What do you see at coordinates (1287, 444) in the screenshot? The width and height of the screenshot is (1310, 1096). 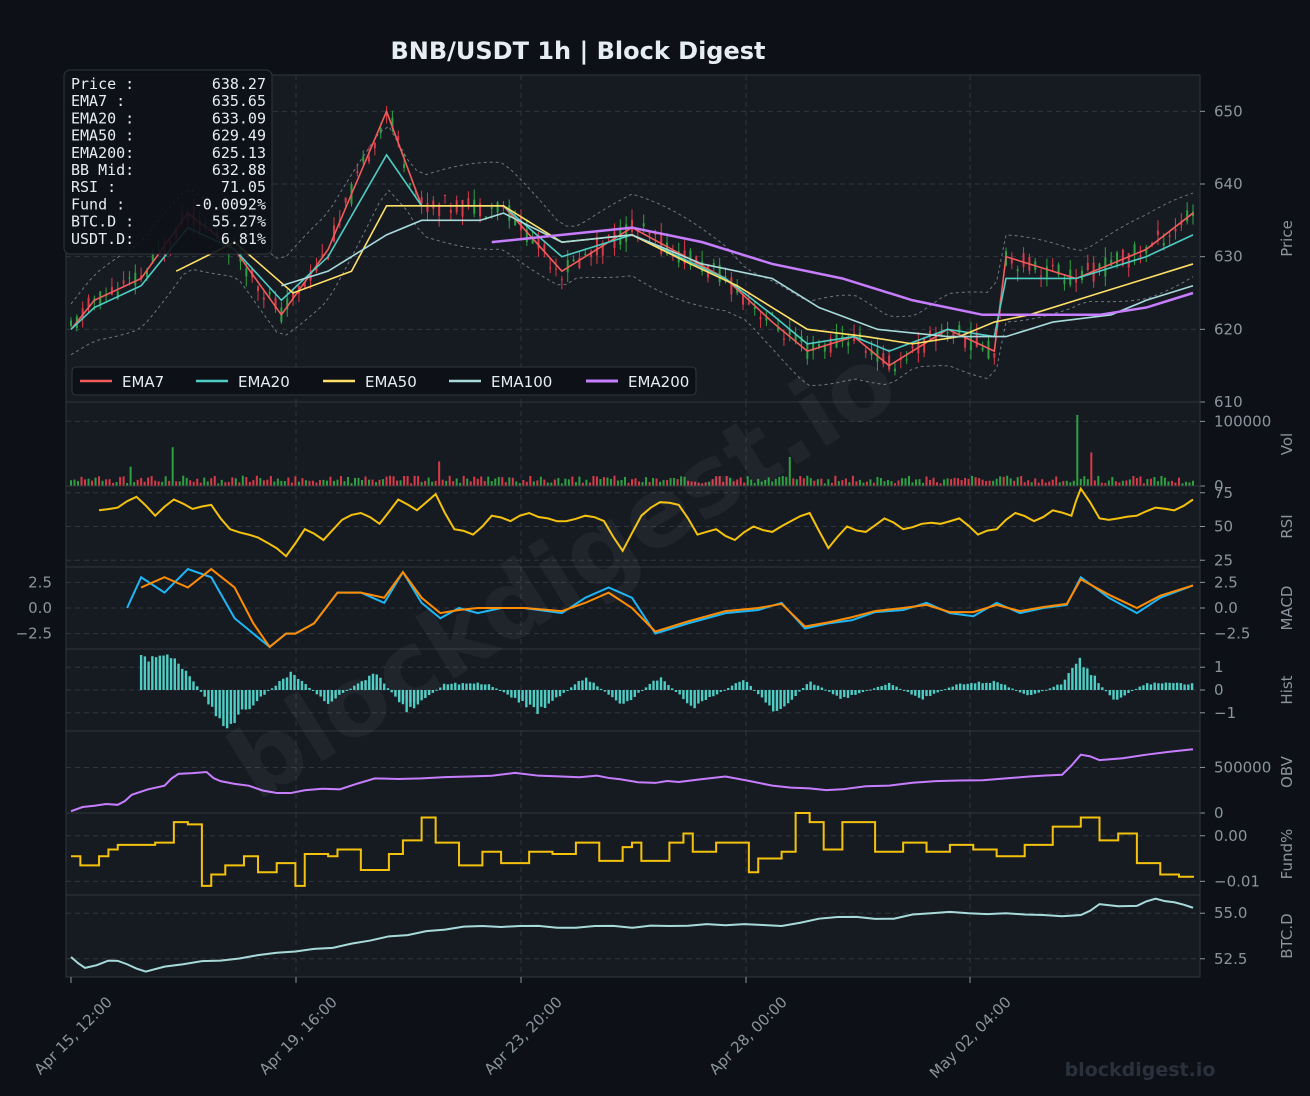 I see `y-axis-label: Vol` at bounding box center [1287, 444].